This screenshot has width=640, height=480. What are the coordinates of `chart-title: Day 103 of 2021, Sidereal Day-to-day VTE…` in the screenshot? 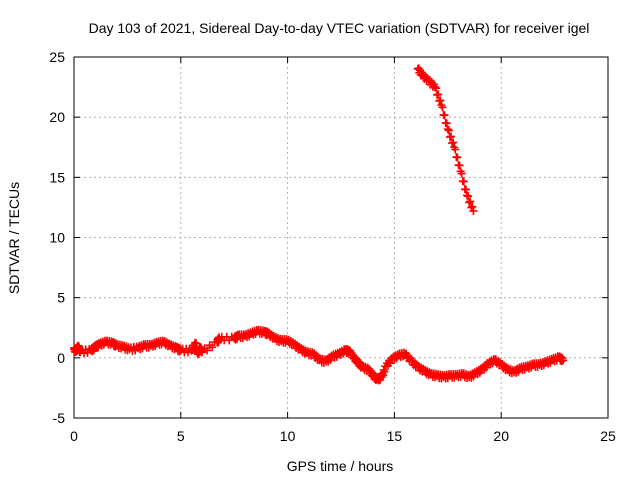 It's located at (339, 28).